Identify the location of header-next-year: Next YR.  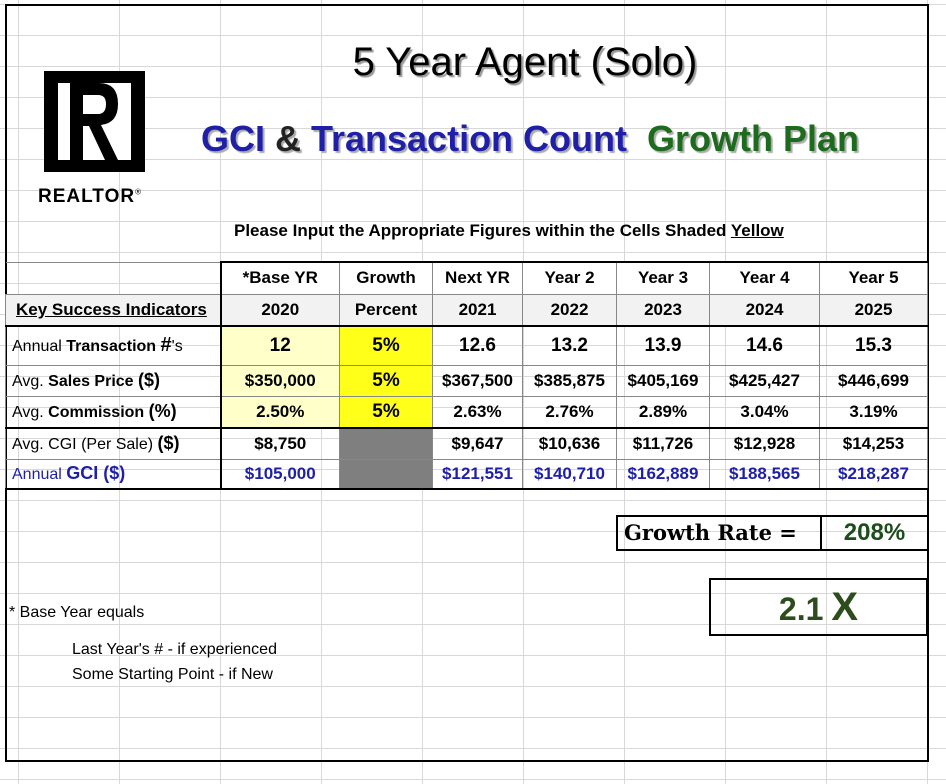
(477, 278).